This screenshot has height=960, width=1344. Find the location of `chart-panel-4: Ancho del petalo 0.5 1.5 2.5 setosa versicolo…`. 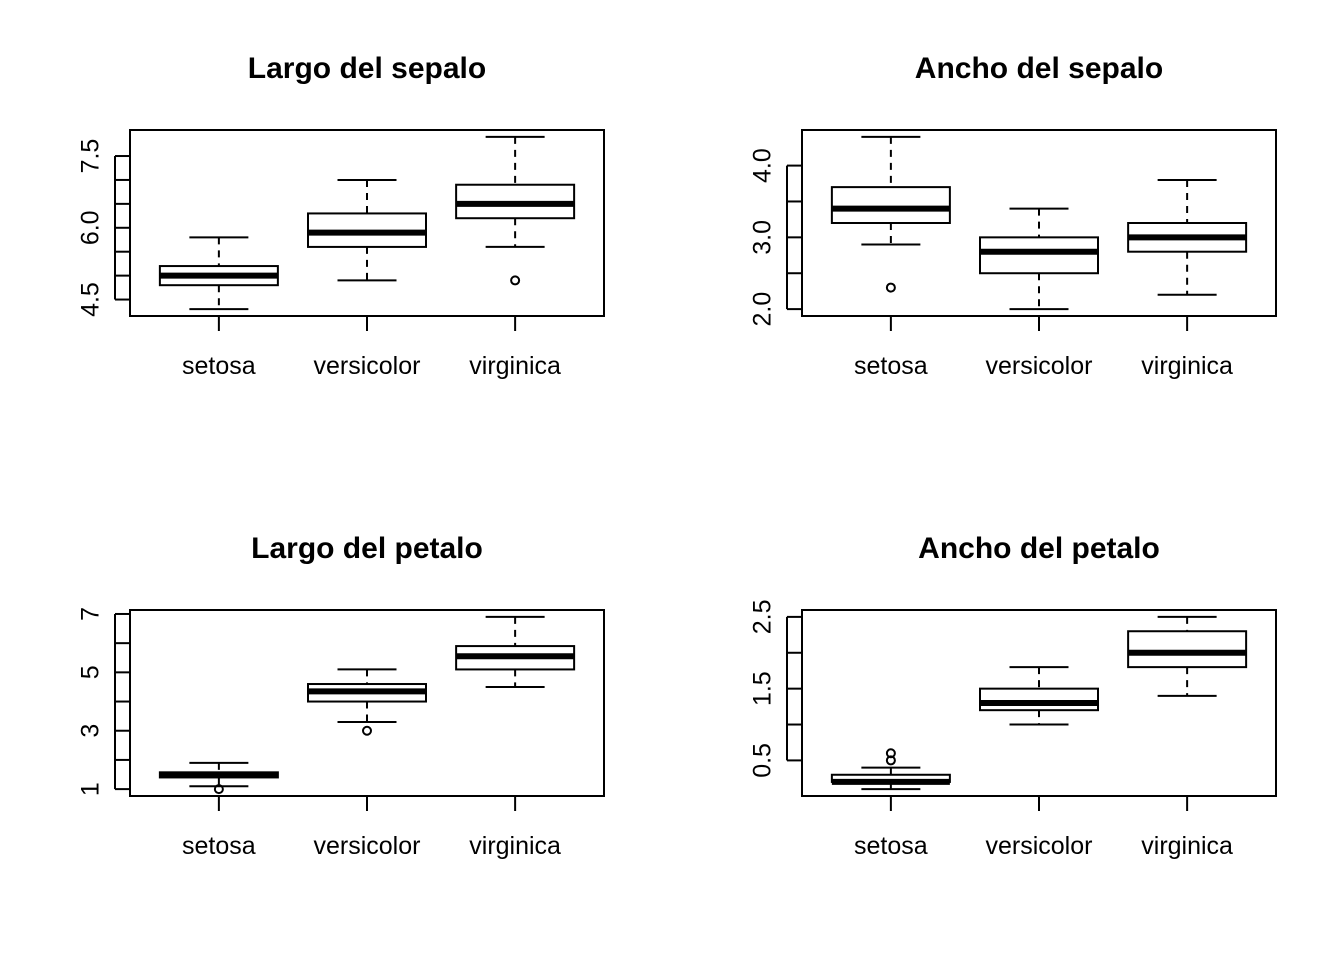

chart-panel-4: Ancho del petalo 0.5 1.5 2.5 setosa versicolo… is located at coordinates (1013, 696).